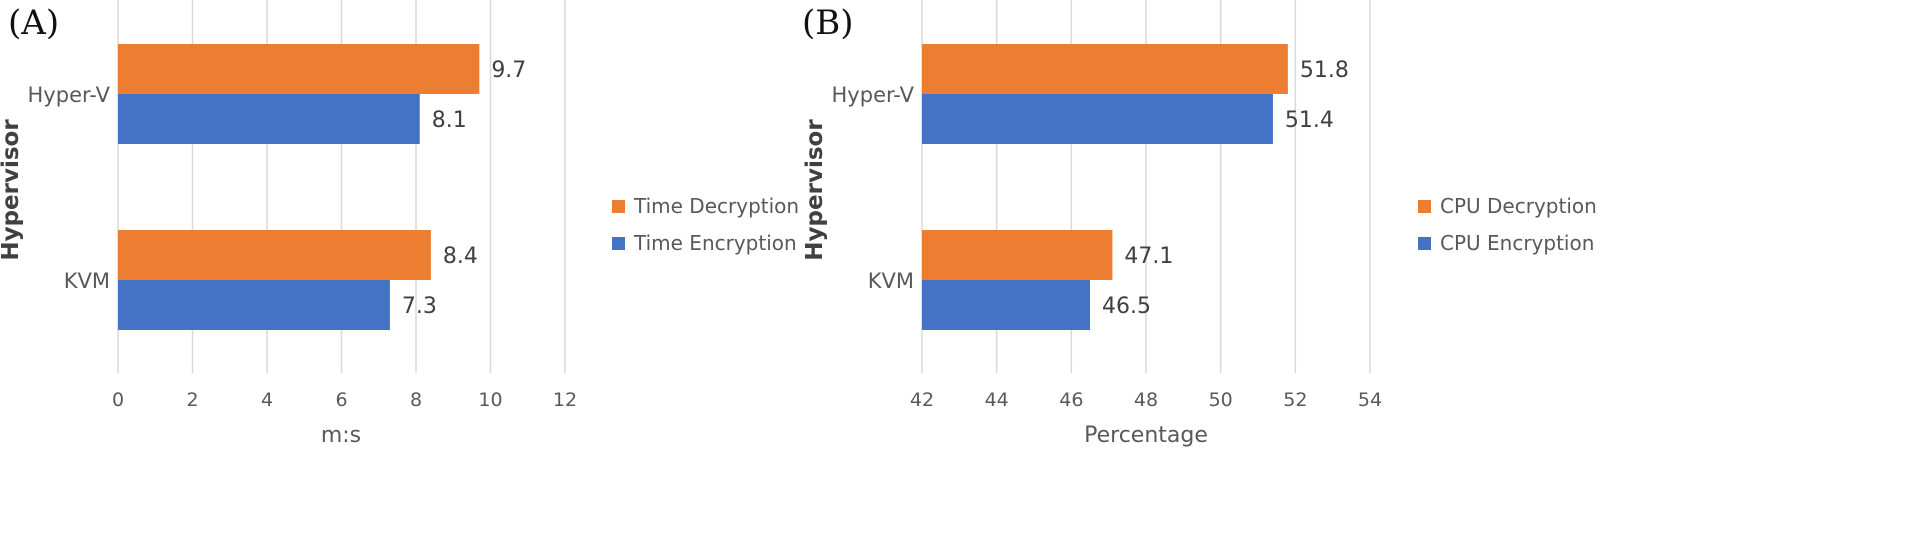 Image resolution: width=1930 pixels, height=550 pixels. I want to click on data-label: 47.1, so click(1148, 256).